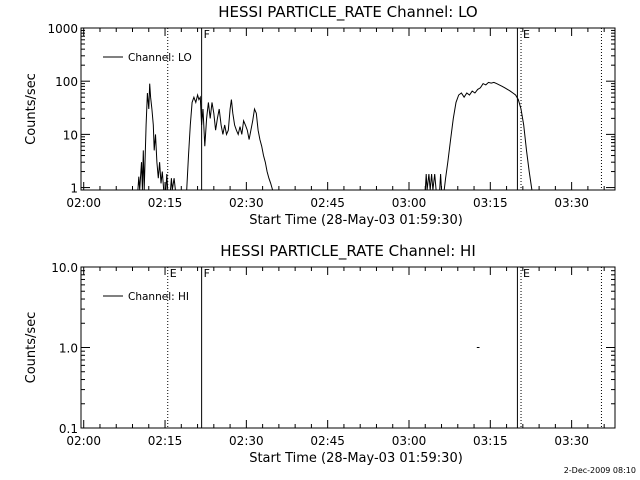  Describe the element at coordinates (160, 58) in the screenshot. I see `legend-label: Channel: LO` at that location.